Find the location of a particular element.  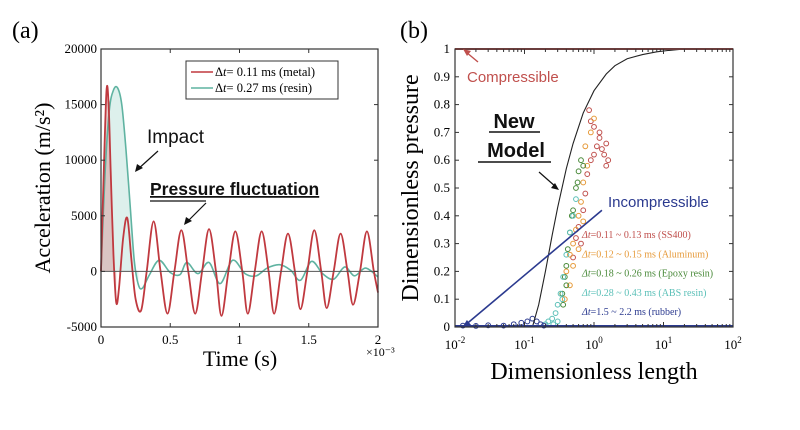

legend-label-metal: Δt= 0.11 ms (metal) is located at coordinates (265, 72).